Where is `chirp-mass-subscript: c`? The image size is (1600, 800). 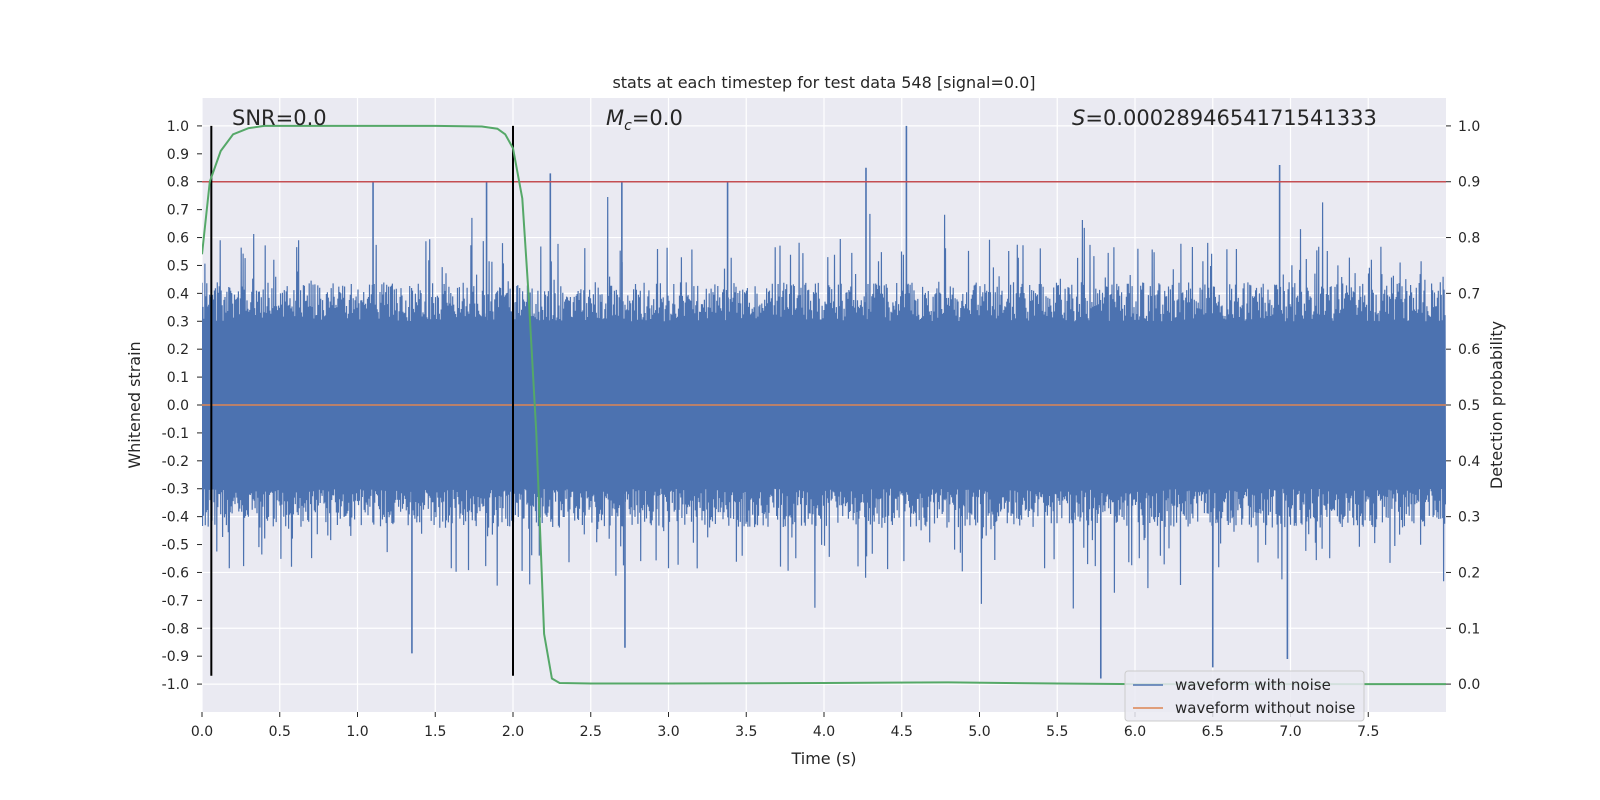
chirp-mass-subscript: c is located at coordinates (628, 126).